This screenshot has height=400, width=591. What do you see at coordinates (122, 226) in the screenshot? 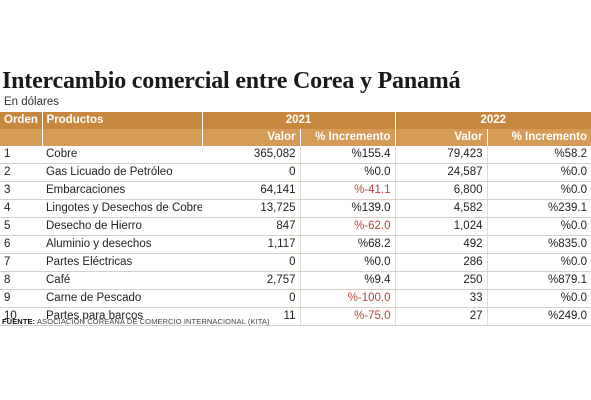
I see `cell-product: Desecho de Hierro` at bounding box center [122, 226].